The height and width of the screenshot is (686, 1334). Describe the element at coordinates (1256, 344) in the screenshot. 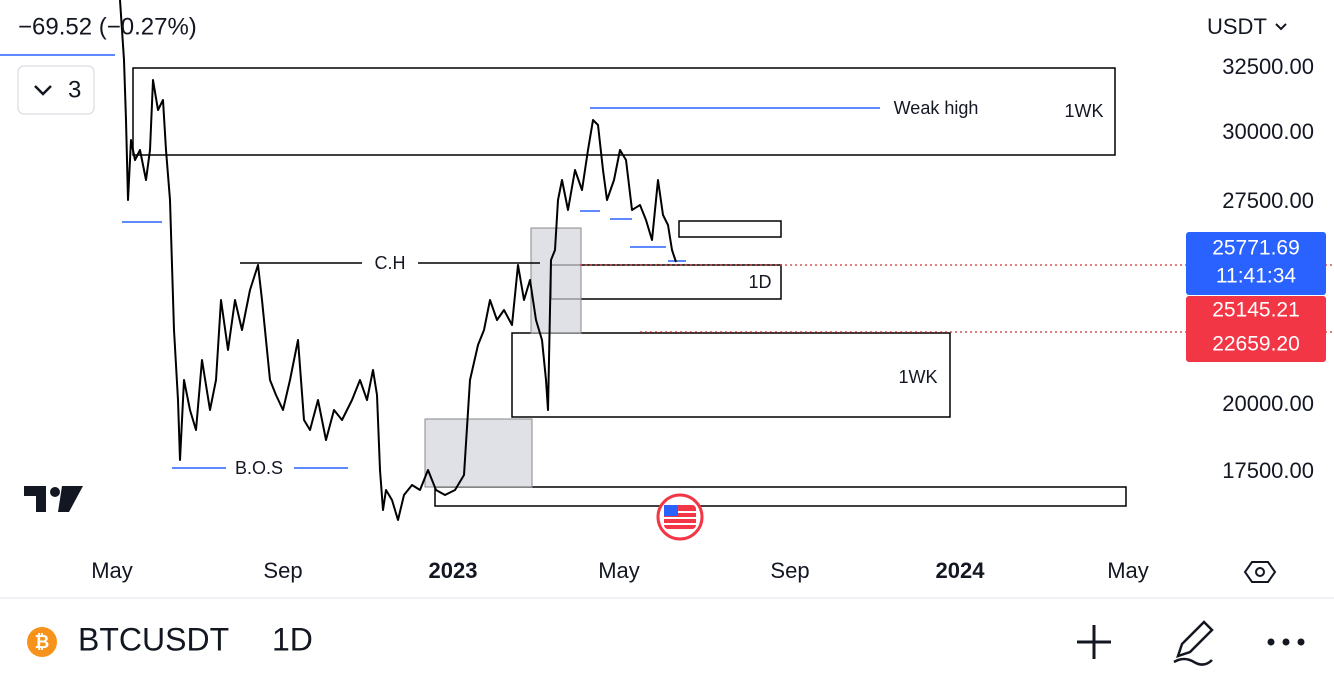

I see `level-price: 22659.20` at that location.